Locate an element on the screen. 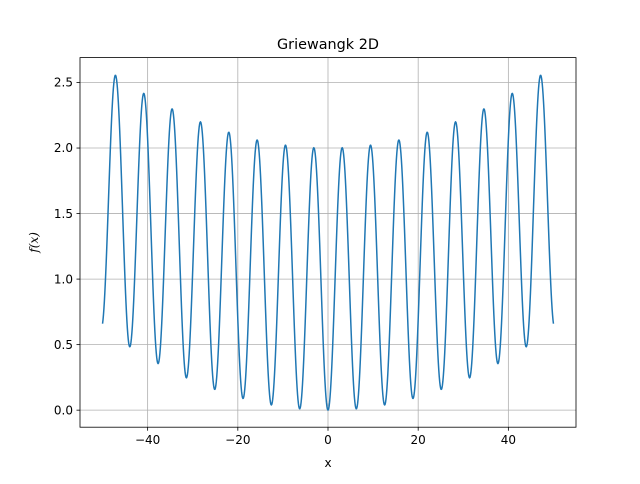  x-axis-ticks: −40 −20 0 20 40 is located at coordinates (325, 437).